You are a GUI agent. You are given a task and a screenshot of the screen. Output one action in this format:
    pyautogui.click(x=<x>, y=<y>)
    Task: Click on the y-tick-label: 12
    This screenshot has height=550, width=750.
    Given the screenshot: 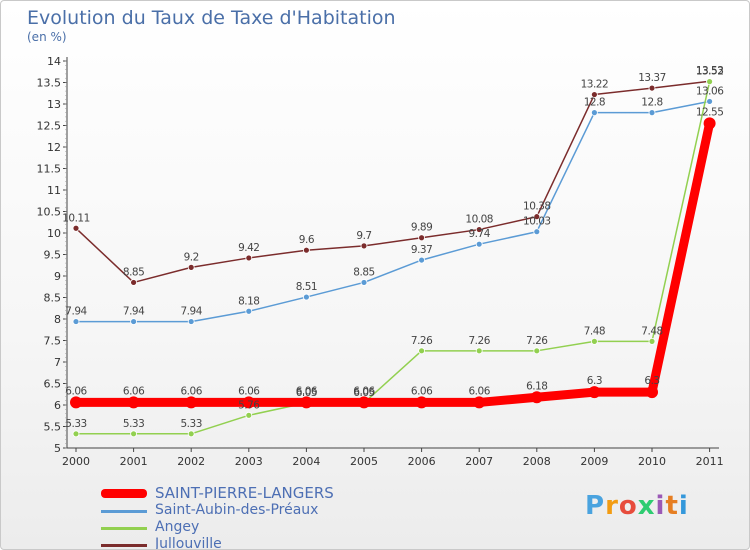 What is the action you would take?
    pyautogui.click(x=54, y=147)
    